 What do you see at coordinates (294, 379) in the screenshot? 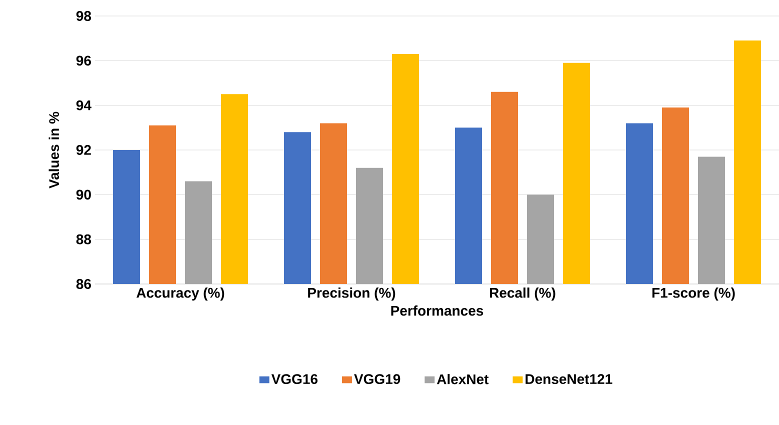
I see `legend-label: VGG16` at bounding box center [294, 379].